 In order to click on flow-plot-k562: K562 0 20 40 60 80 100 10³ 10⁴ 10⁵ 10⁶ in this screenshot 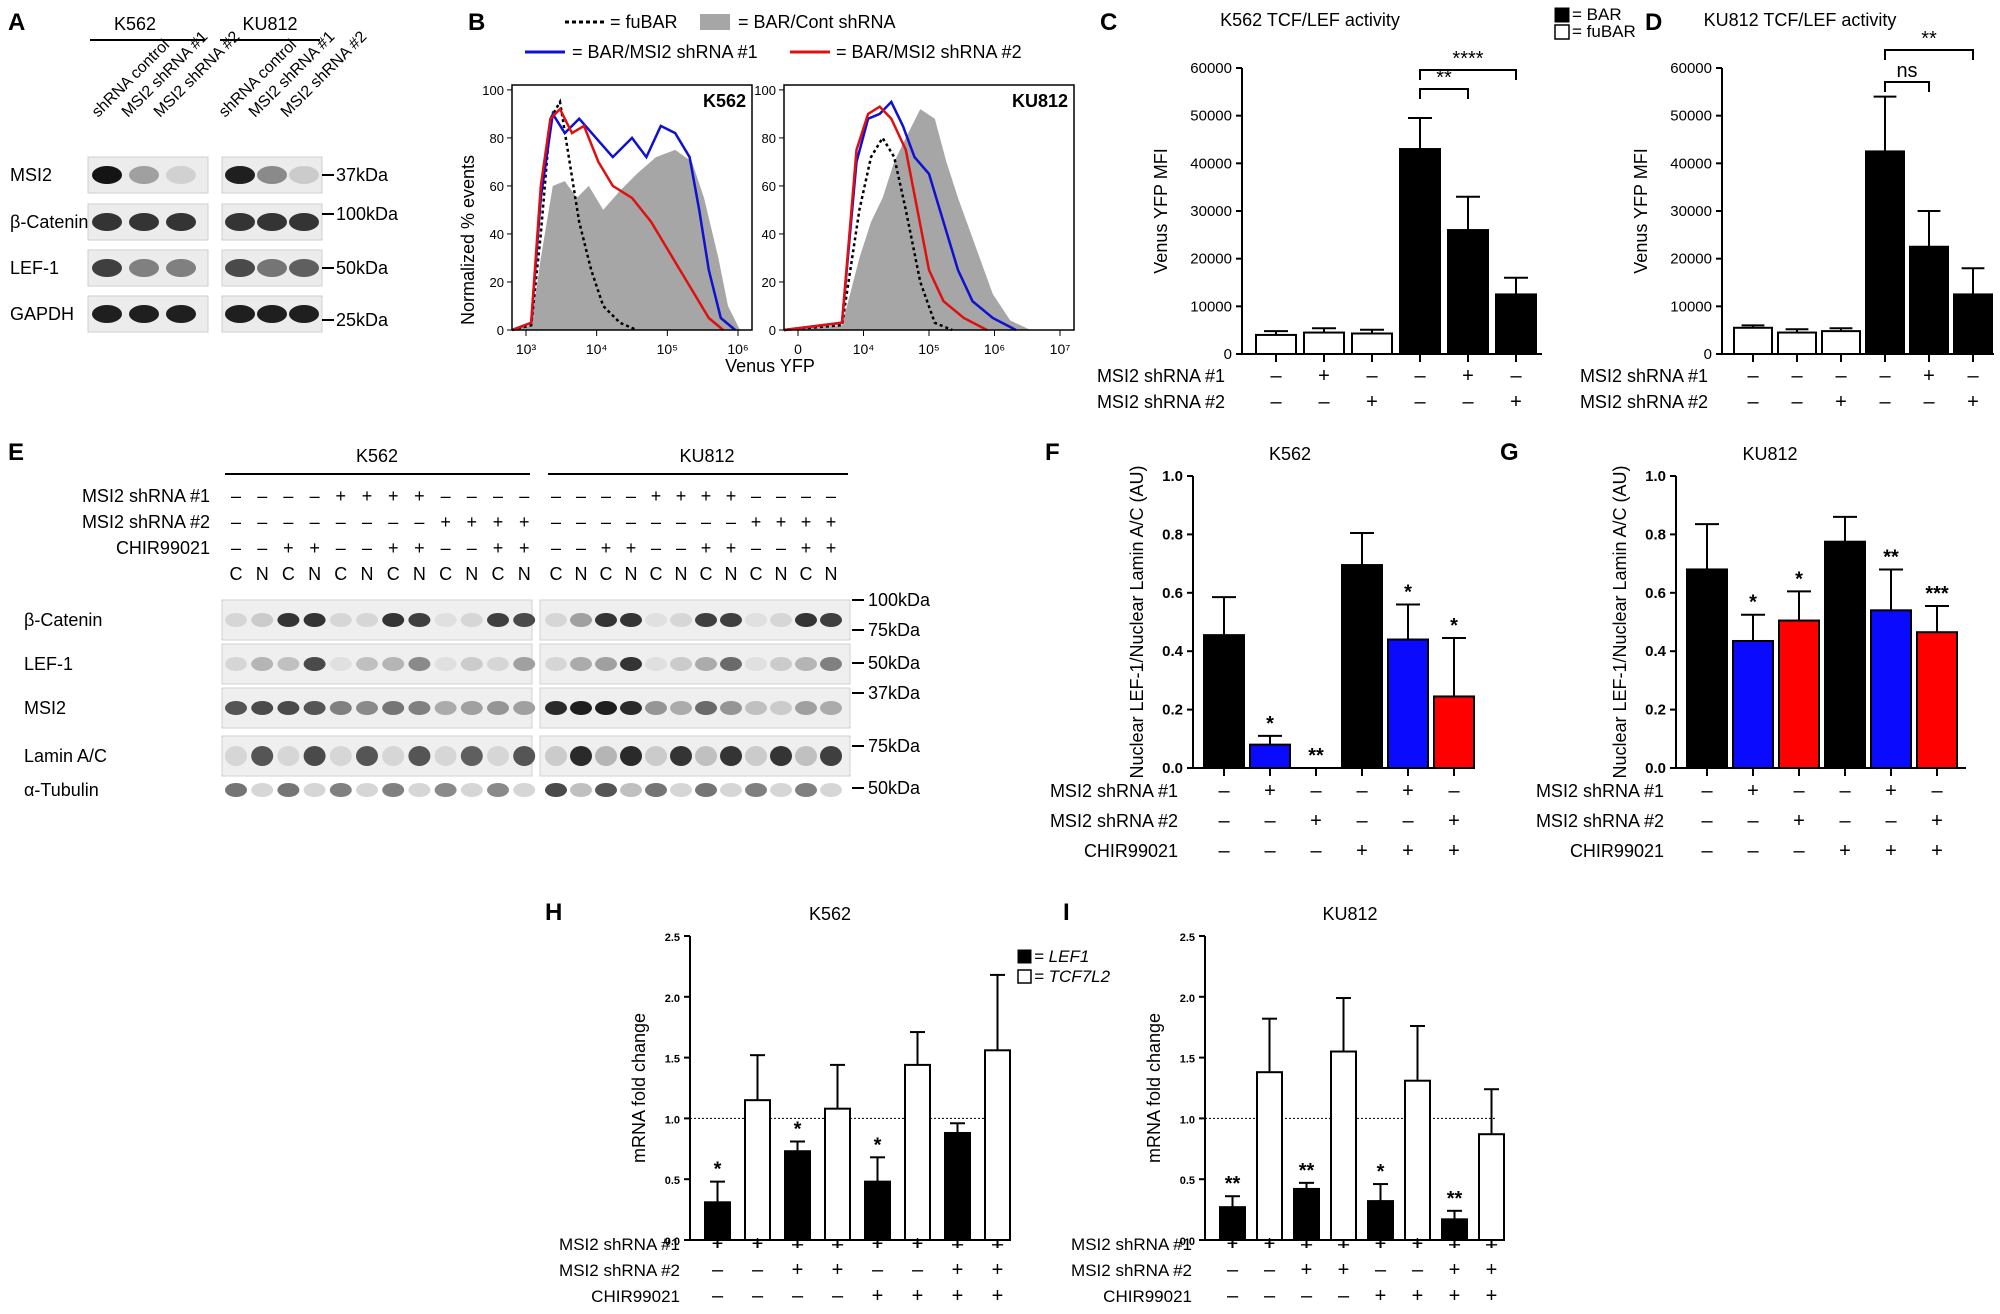, I will do `click(617, 220)`.